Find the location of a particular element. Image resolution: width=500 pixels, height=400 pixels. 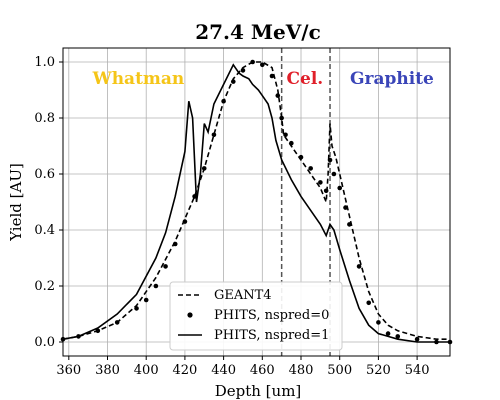

legend-box is located at coordinates (256, 316).